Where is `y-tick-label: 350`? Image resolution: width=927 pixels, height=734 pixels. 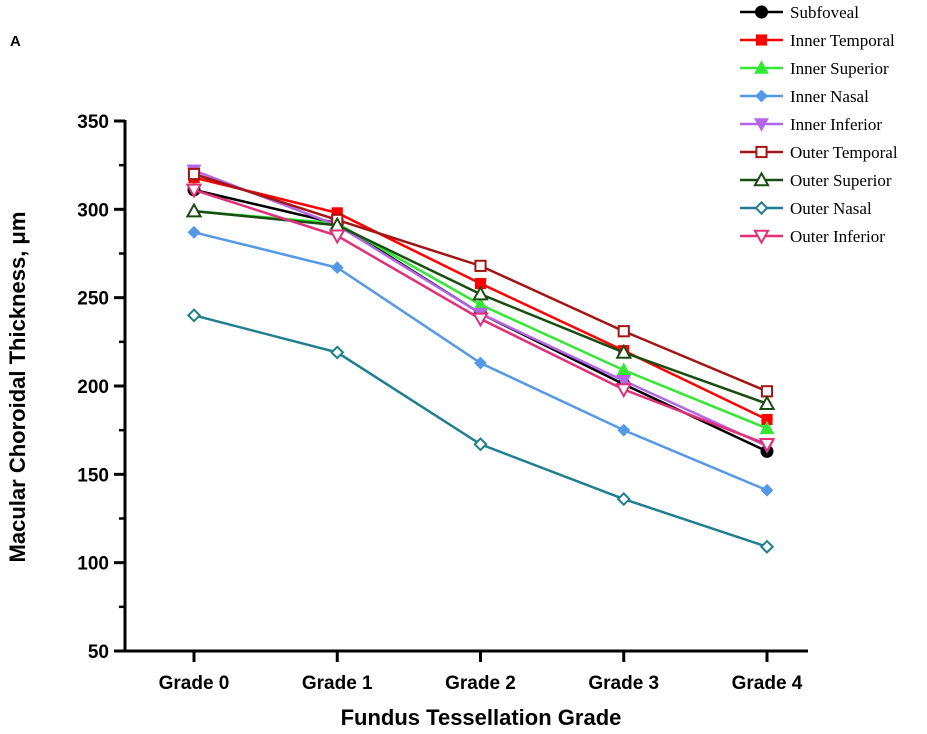
y-tick-label: 350 is located at coordinates (93, 122).